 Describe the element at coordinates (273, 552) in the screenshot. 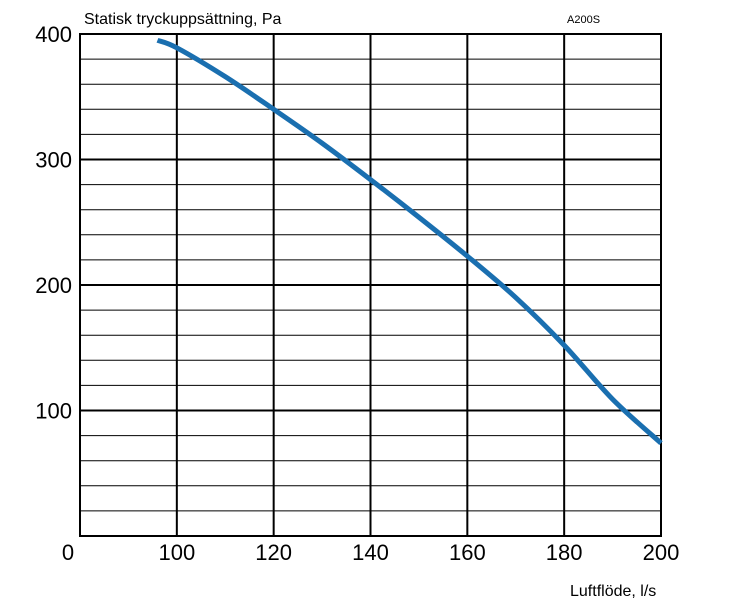

I see `x-tick-label: 120` at that location.